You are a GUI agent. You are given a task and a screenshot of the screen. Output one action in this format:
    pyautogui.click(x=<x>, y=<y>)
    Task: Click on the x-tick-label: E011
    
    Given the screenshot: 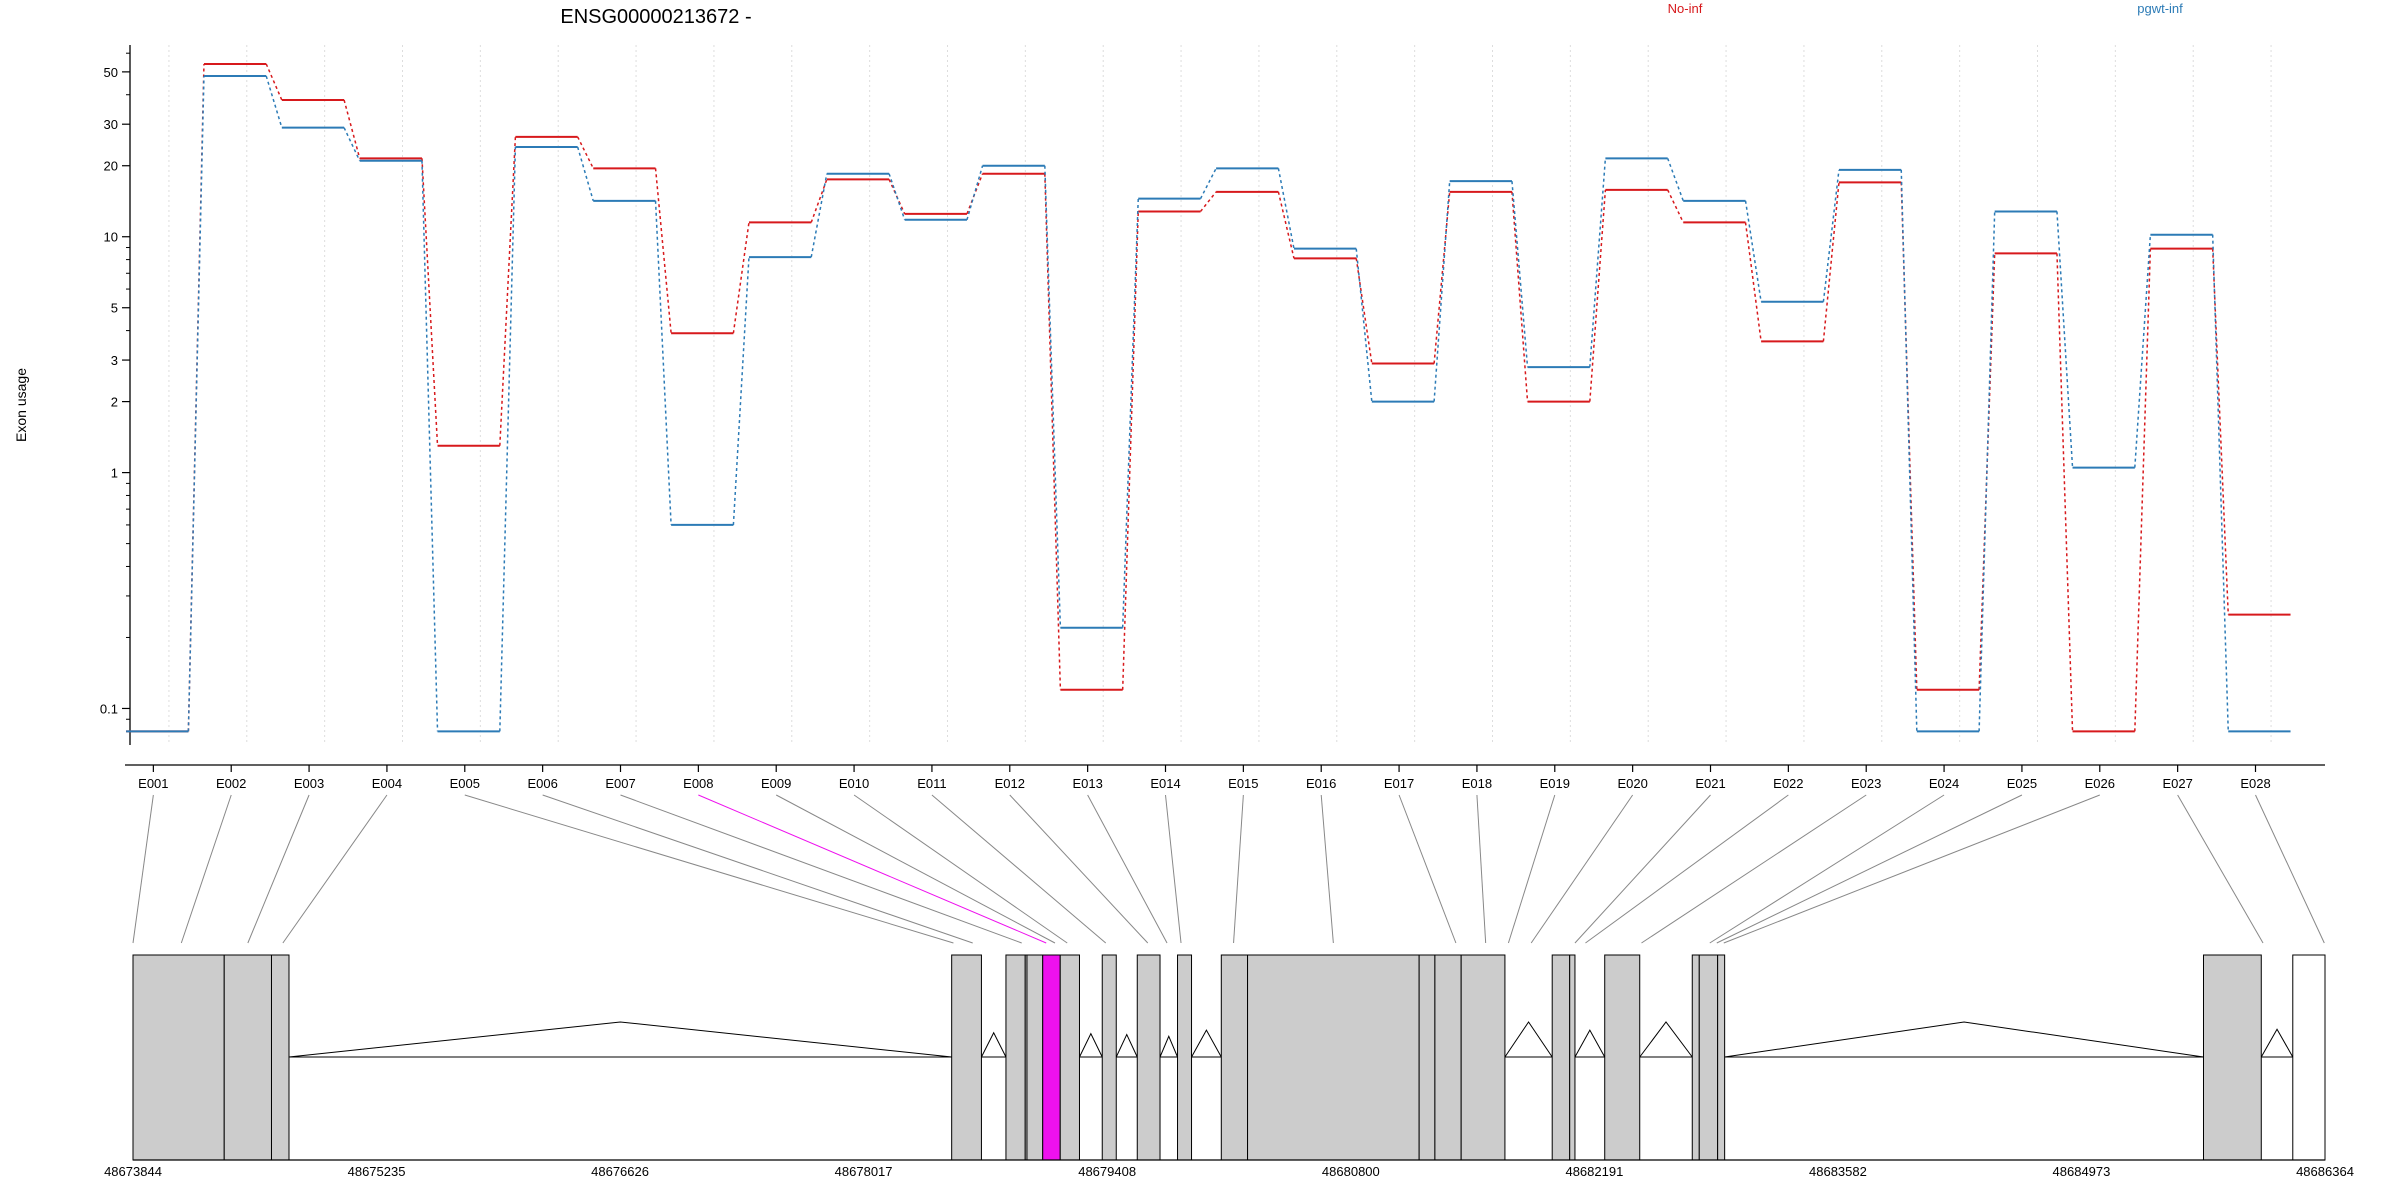 What is the action you would take?
    pyautogui.click(x=931, y=783)
    